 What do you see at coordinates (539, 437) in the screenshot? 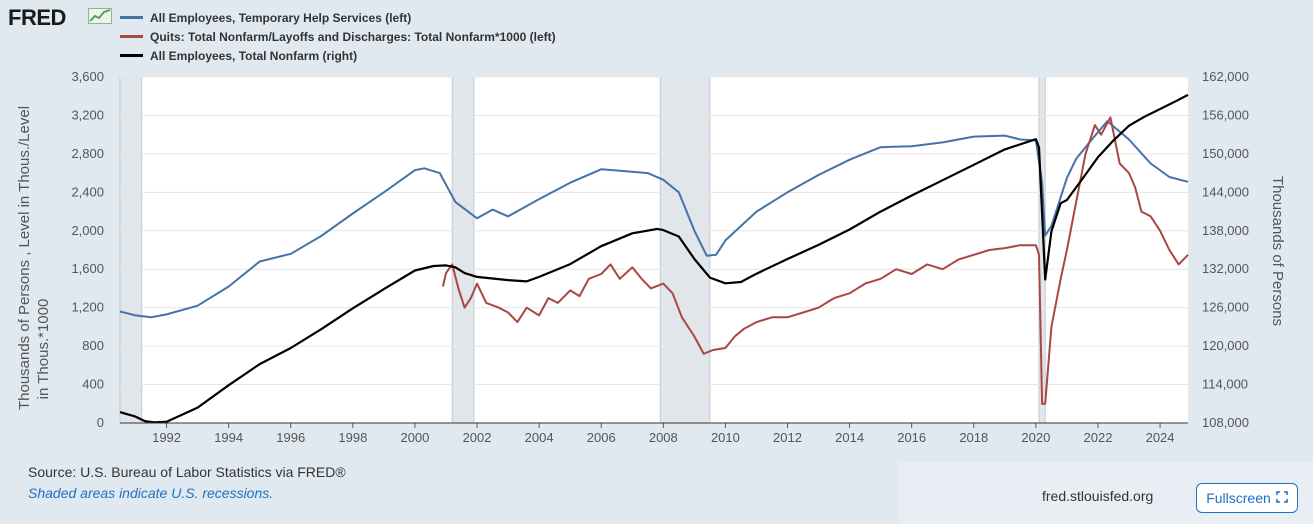
I see `x-tick-label: 2004` at bounding box center [539, 437].